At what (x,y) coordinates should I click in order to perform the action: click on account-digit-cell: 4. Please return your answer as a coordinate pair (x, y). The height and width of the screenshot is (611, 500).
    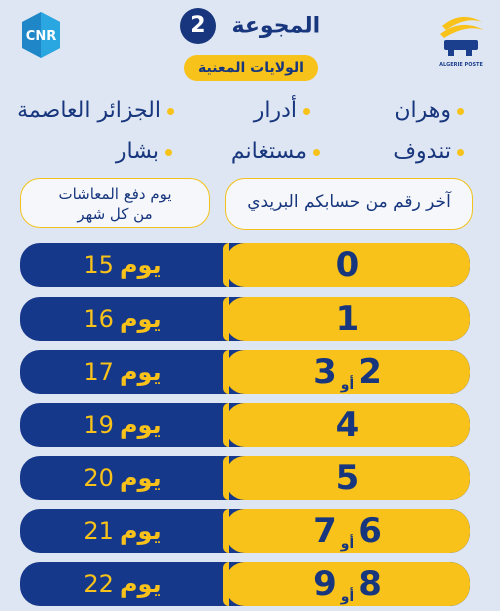
    Looking at the image, I should click on (346, 425).